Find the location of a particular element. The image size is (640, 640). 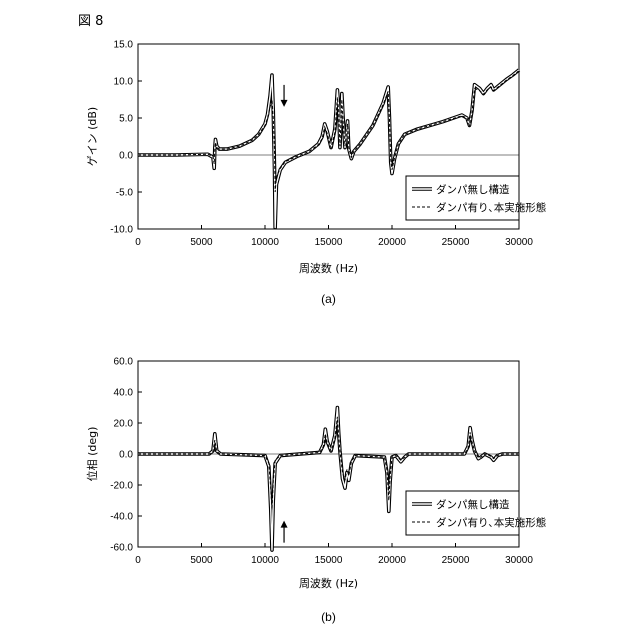

y-axis-label: 位相 (deg) is located at coordinates (92, 454).